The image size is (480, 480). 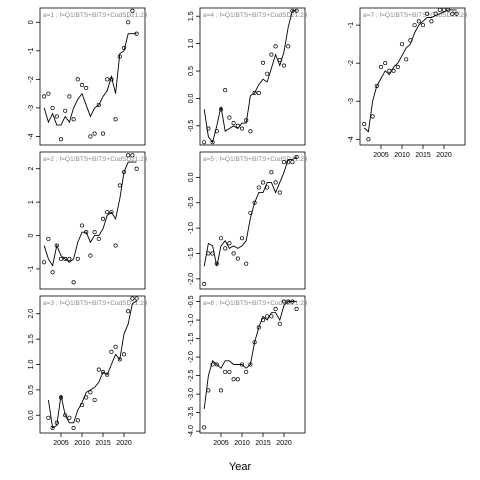 What do you see at coordinates (191, 394) in the screenshot?
I see `y-tick-label: -3.0` at bounding box center [191, 394].